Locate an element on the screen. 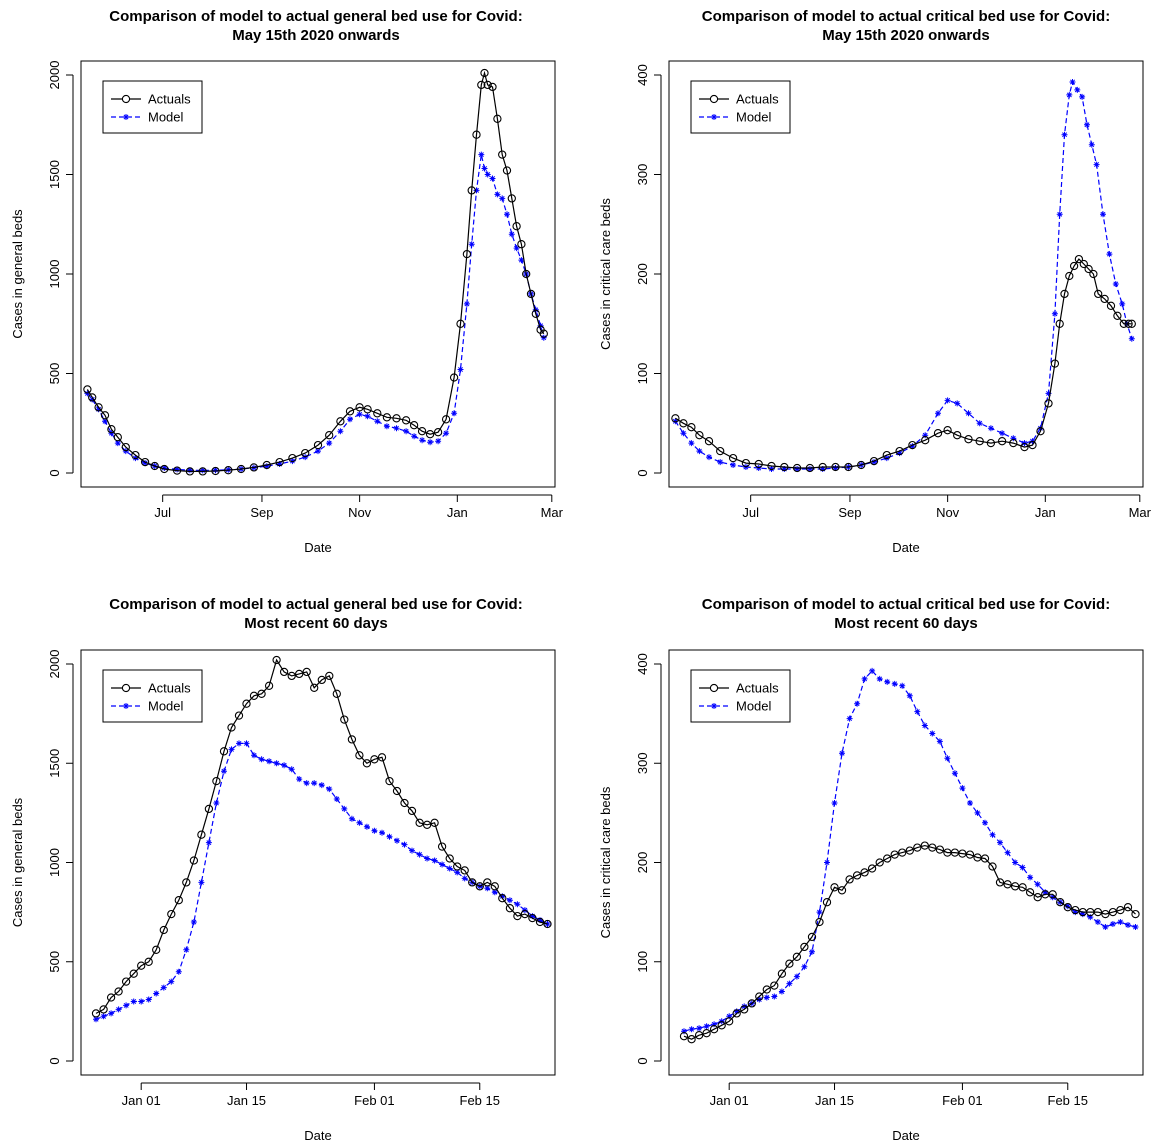  legend-box is located at coordinates (152, 107).